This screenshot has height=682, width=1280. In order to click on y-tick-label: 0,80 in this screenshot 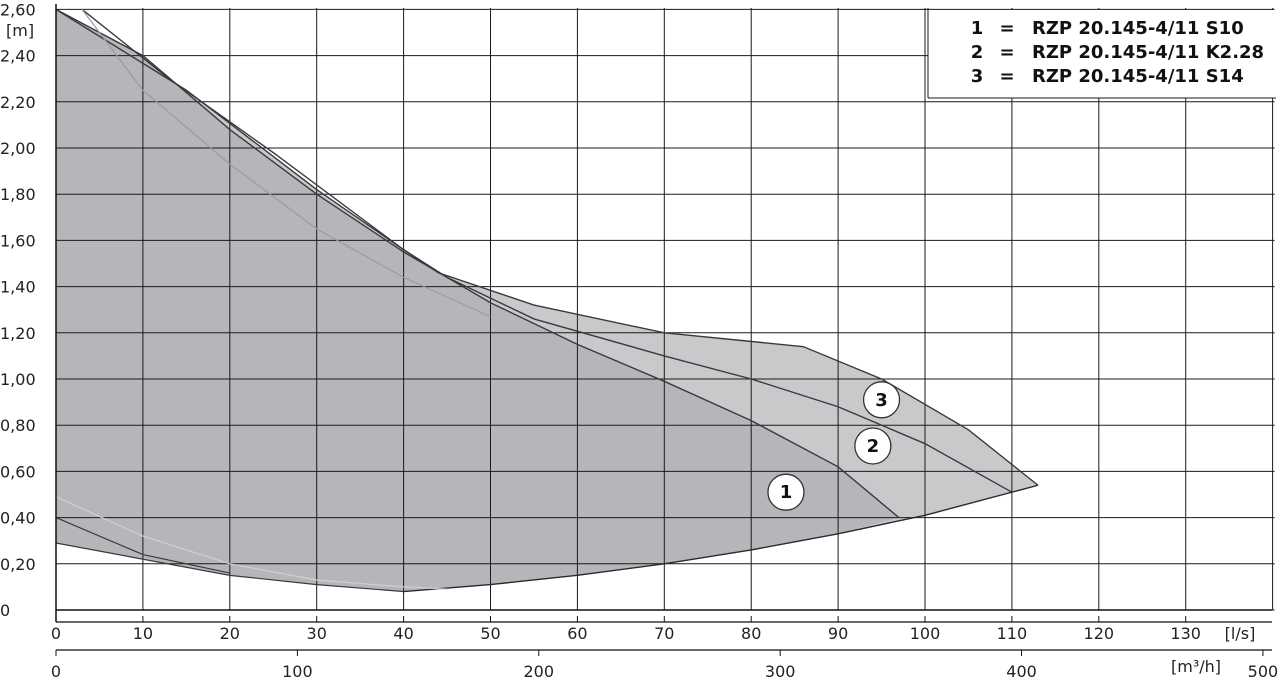, I will do `click(18, 425)`.